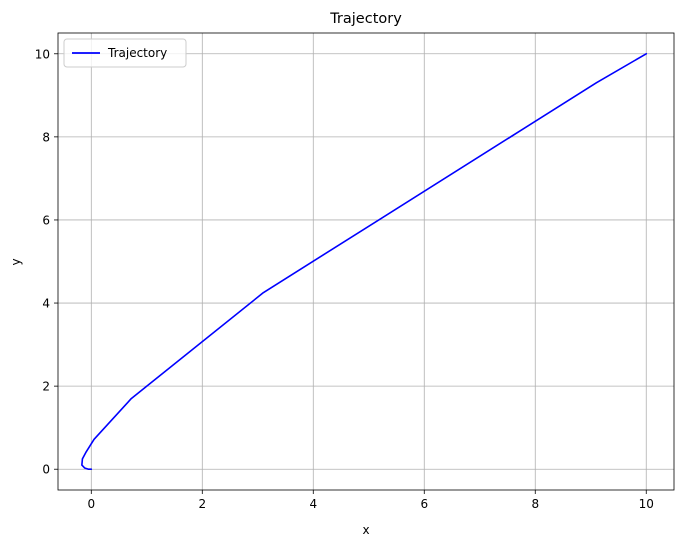 This screenshot has width=686, height=547. I want to click on x-tick-label: 4, so click(313, 504).